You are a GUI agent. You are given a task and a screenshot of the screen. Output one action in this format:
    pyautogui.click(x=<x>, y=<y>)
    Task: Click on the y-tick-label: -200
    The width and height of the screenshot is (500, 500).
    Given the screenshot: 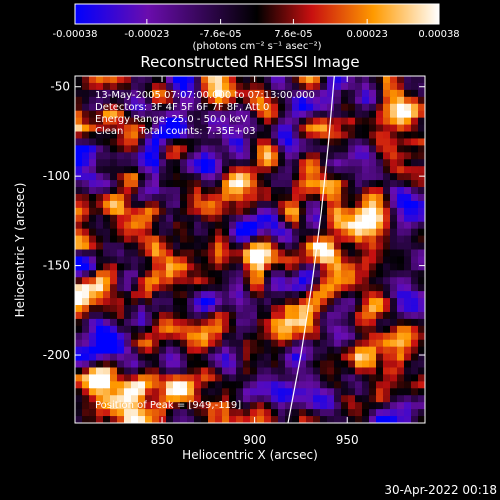 What is the action you would take?
    pyautogui.click(x=56, y=355)
    